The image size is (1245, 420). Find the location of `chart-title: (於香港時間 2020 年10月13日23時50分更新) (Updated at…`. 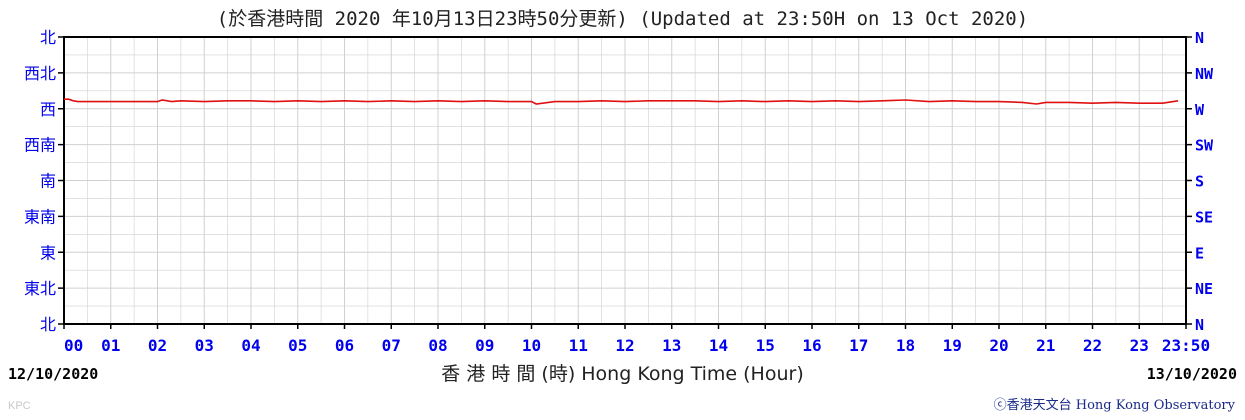

chart-title: (於香港時間 2020 年10月13日23時50分更新) (Updated at… is located at coordinates (622, 19).